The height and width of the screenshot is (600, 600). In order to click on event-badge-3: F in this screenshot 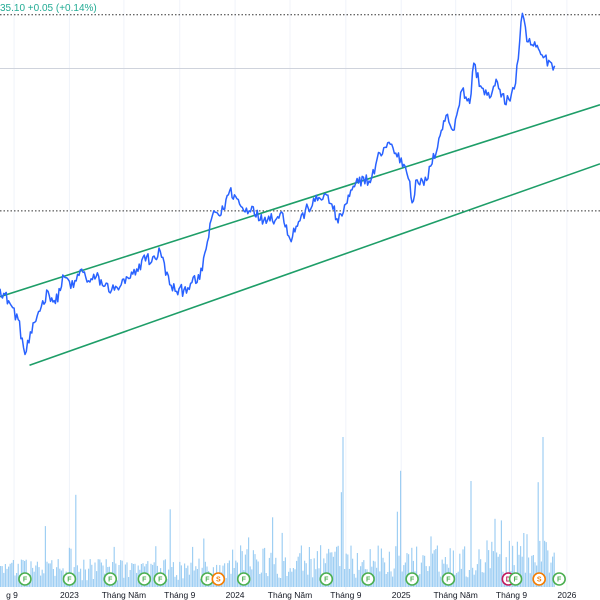, I will do `click(144, 579)`.